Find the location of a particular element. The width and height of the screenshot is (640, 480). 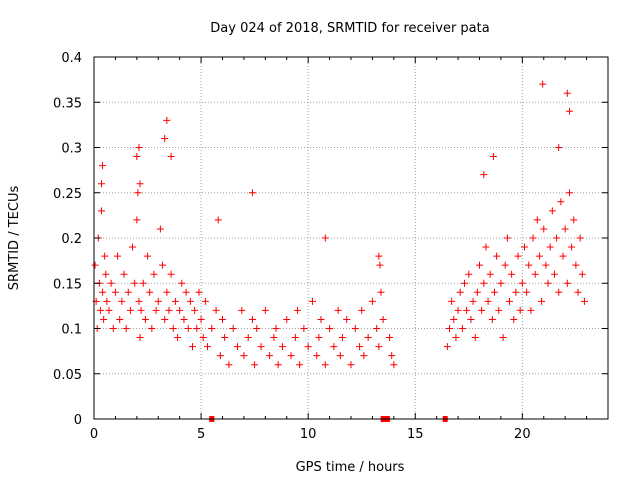

x-tick-label: 5 is located at coordinates (201, 434).